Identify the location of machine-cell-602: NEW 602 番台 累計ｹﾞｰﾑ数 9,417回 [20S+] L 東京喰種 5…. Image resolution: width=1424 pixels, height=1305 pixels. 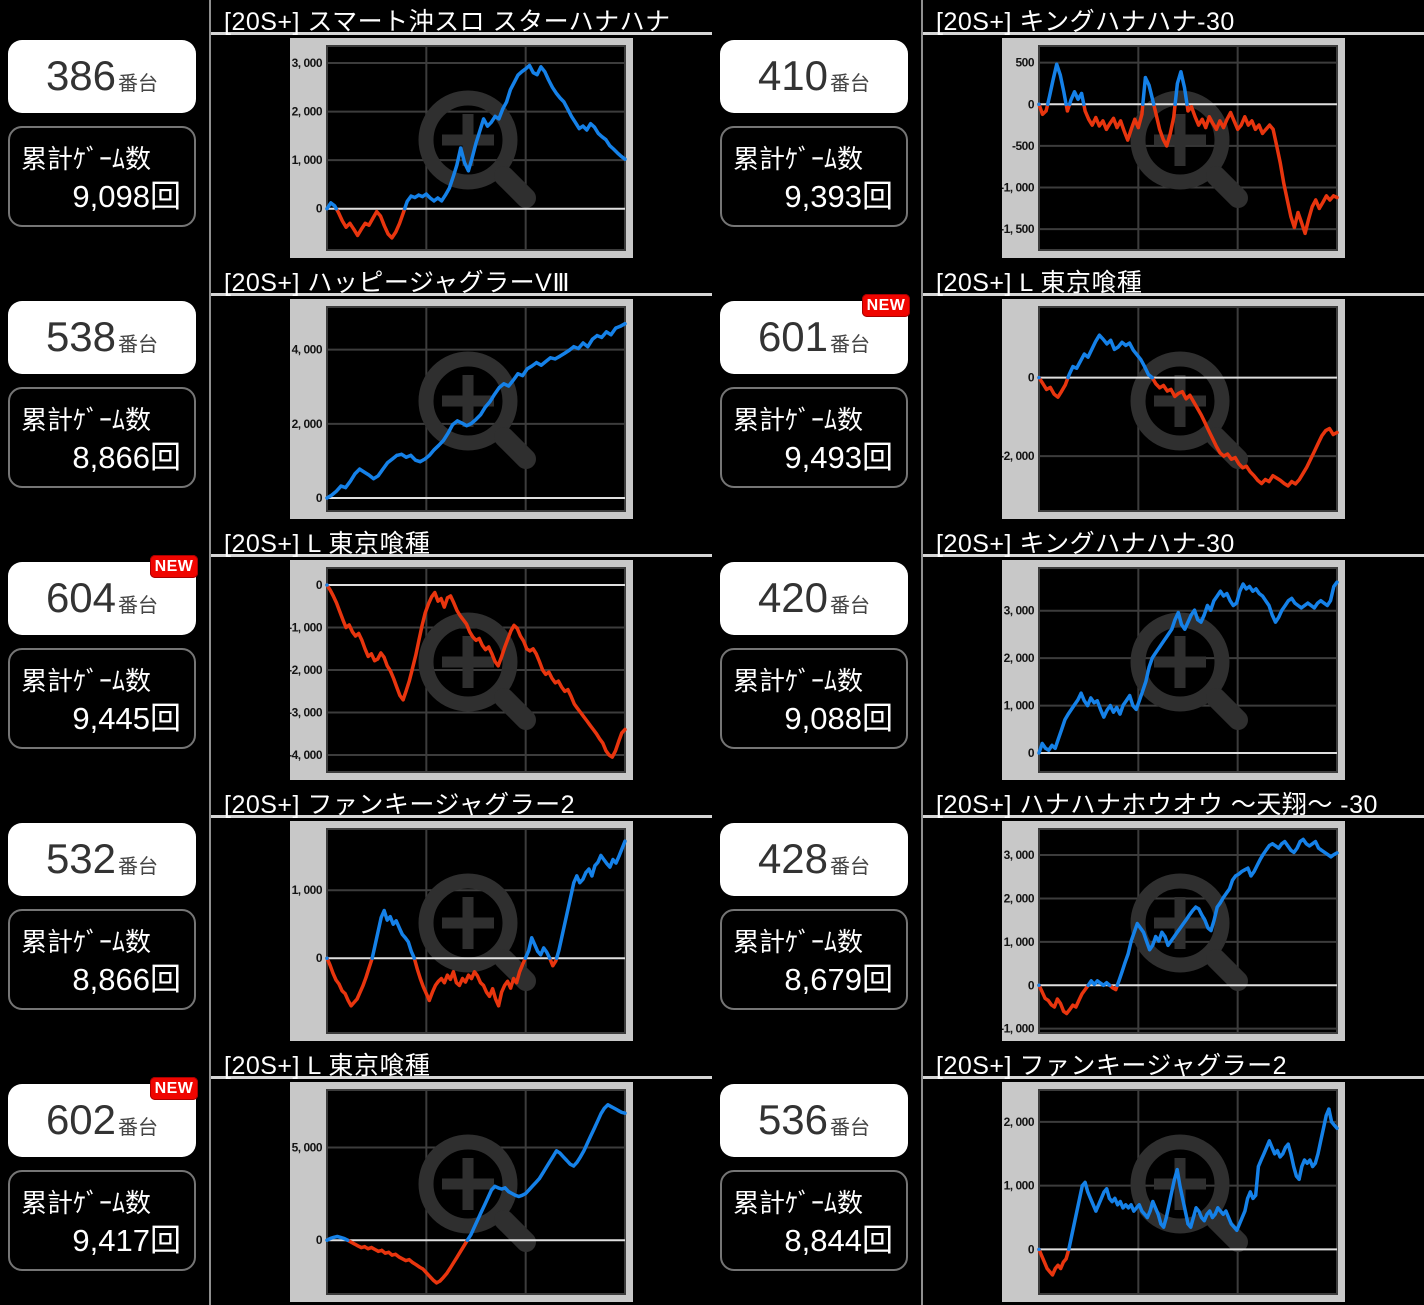
(356, 1174).